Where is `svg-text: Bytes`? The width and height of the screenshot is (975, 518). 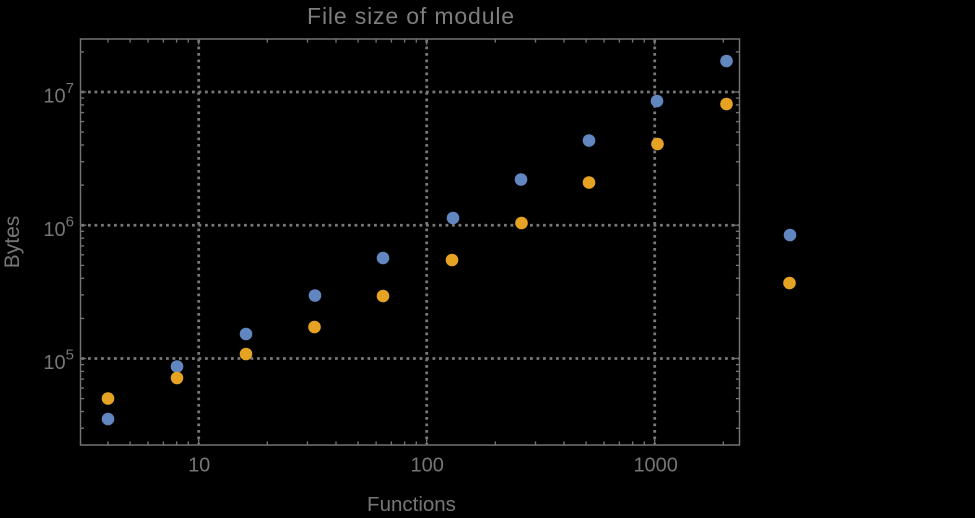
svg-text: Bytes is located at coordinates (12, 242).